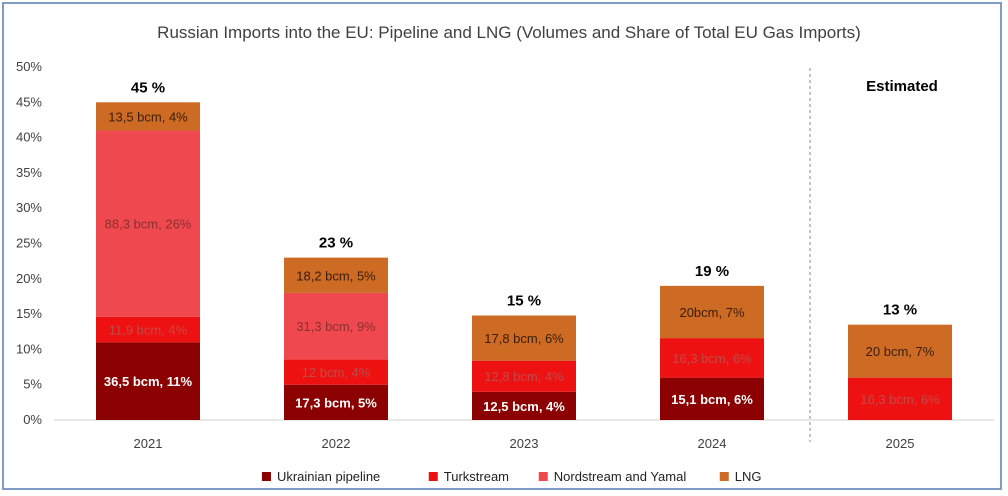 This screenshot has width=1008, height=496. Describe the element at coordinates (29, 101) in the screenshot. I see `y-tick-label: 45%` at that location.